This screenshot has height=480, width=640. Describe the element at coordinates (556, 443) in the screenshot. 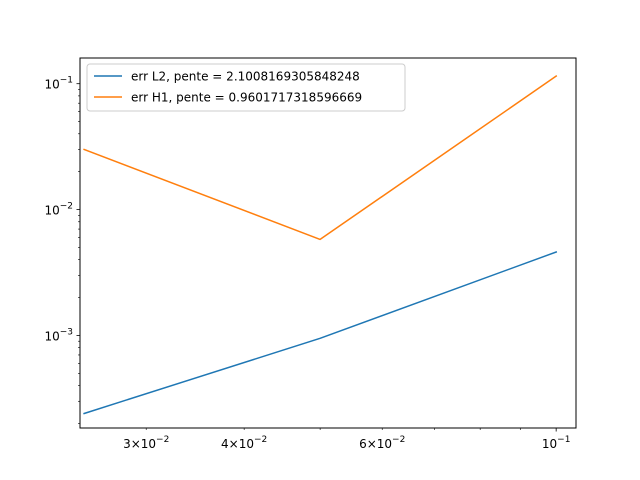

I see `x-tick-label: 10−1` at that location.